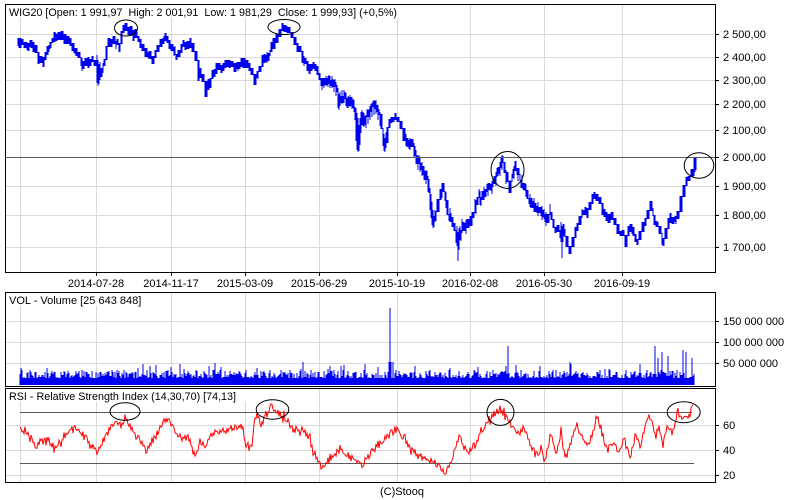  I want to click on svg-text: 2015-03-09, so click(245, 284).